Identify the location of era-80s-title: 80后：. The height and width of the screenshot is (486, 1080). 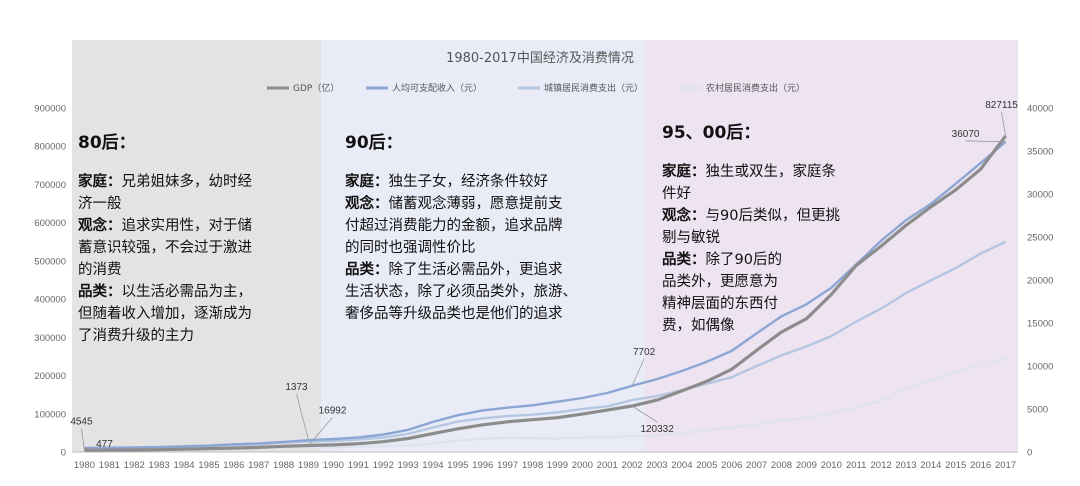
(107, 143).